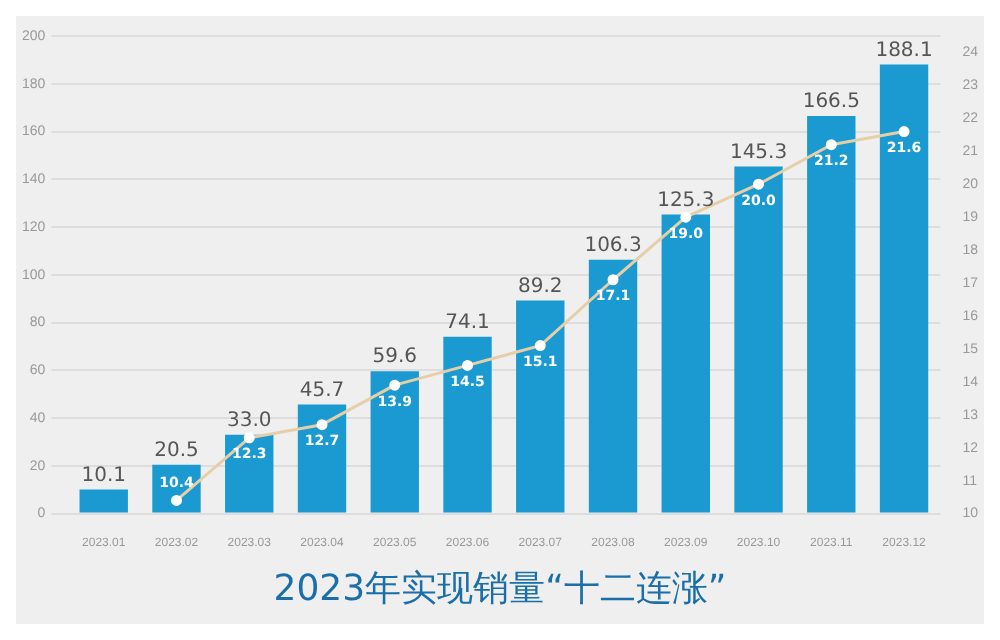 This screenshot has height=640, width=1000. What do you see at coordinates (613, 245) in the screenshot?
I see `data-label: 106.3` at bounding box center [613, 245].